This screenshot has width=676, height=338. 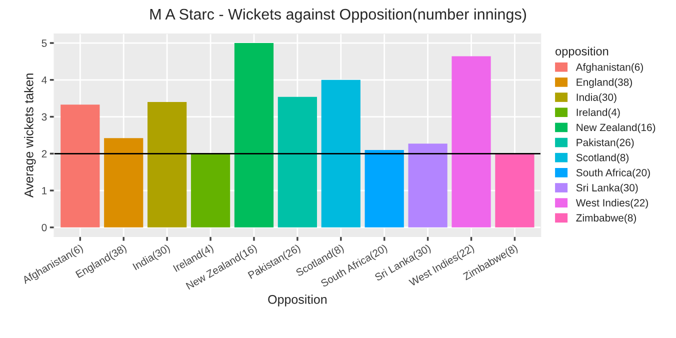 What do you see at coordinates (605, 143) in the screenshot?
I see `legend-label: Pakistan(26)` at bounding box center [605, 143].